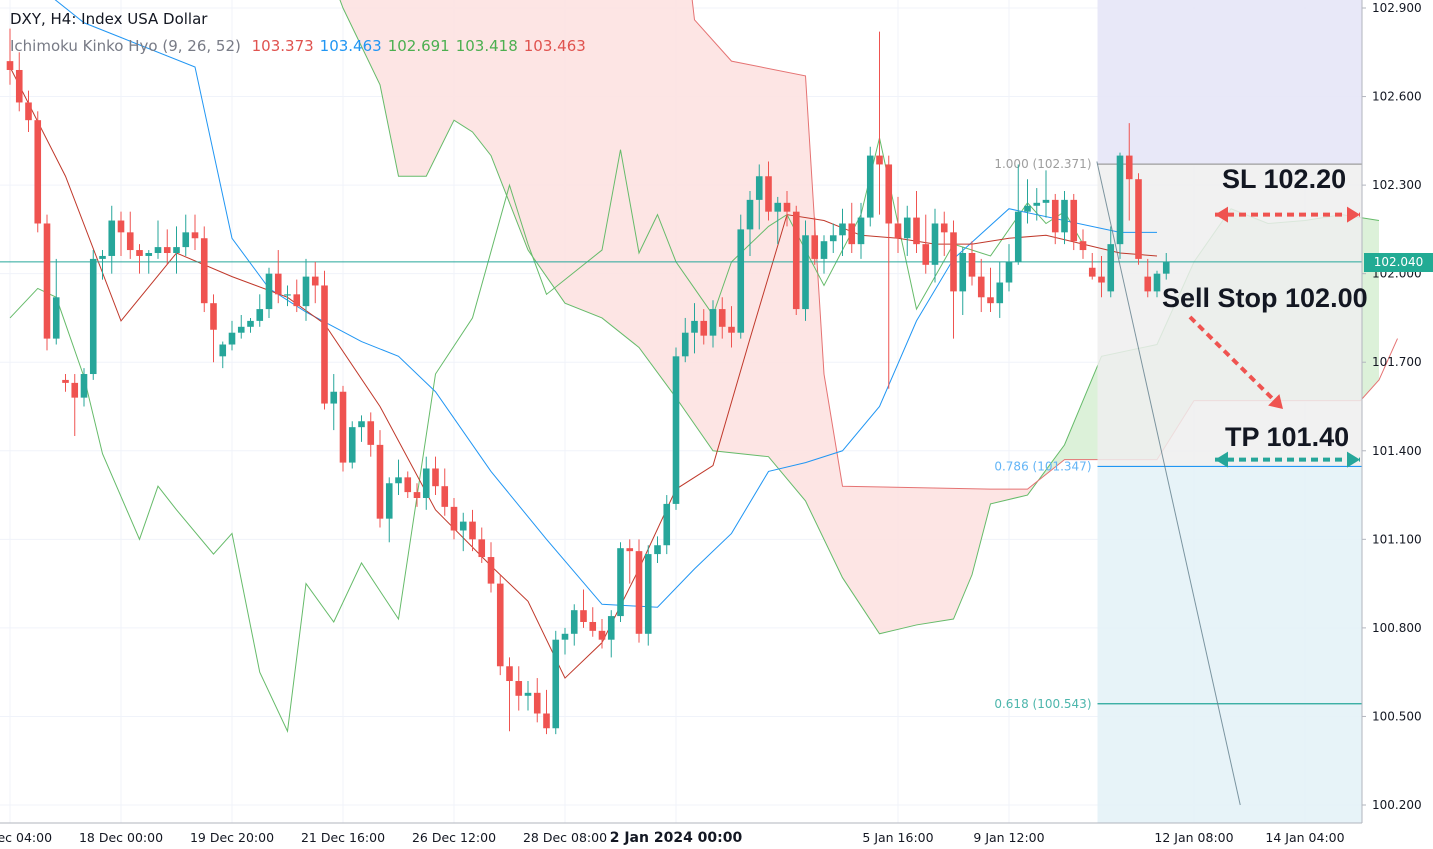  I want to click on x-tick-label: 14 Dec 04:00, so click(26, 837).